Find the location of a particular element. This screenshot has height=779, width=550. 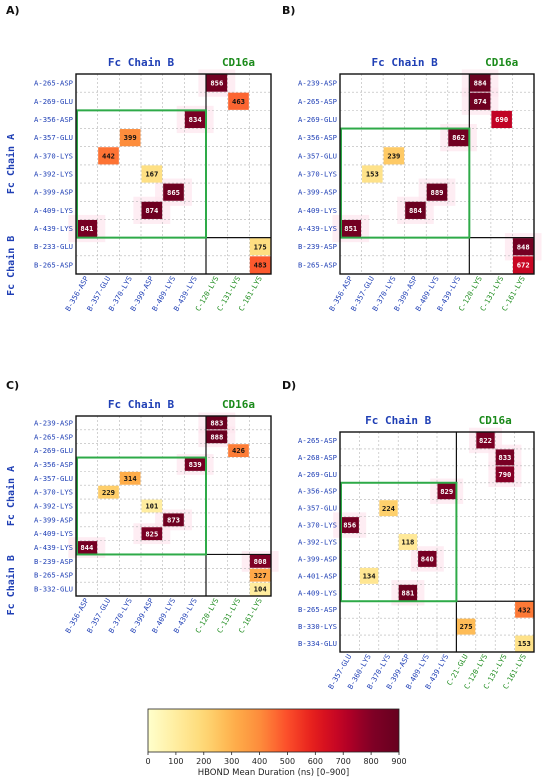

cell-value-label: 865 is located at coordinates (173, 192).